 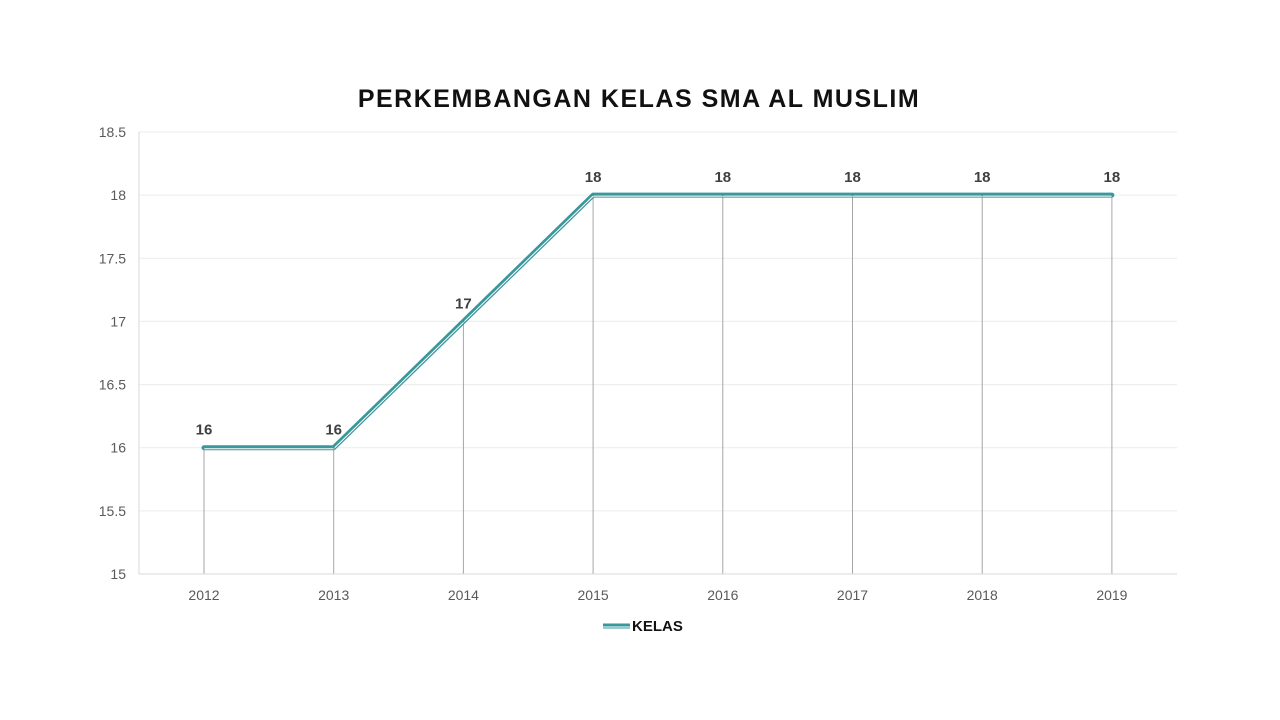 What do you see at coordinates (118, 321) in the screenshot?
I see `y-tick-label: 17` at bounding box center [118, 321].